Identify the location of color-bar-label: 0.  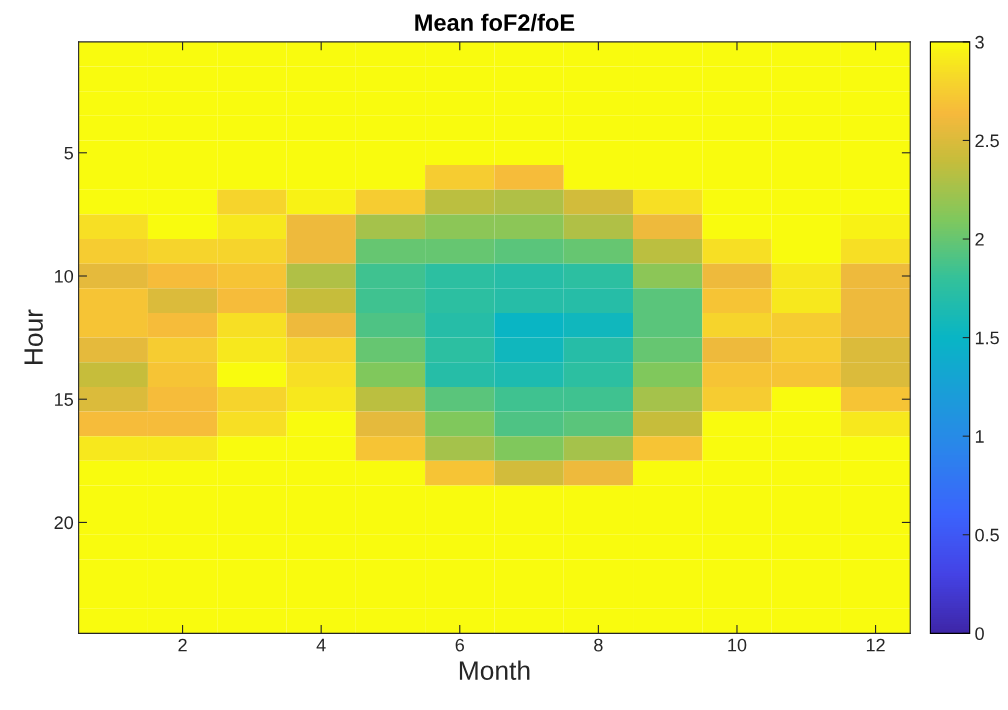
(979, 634).